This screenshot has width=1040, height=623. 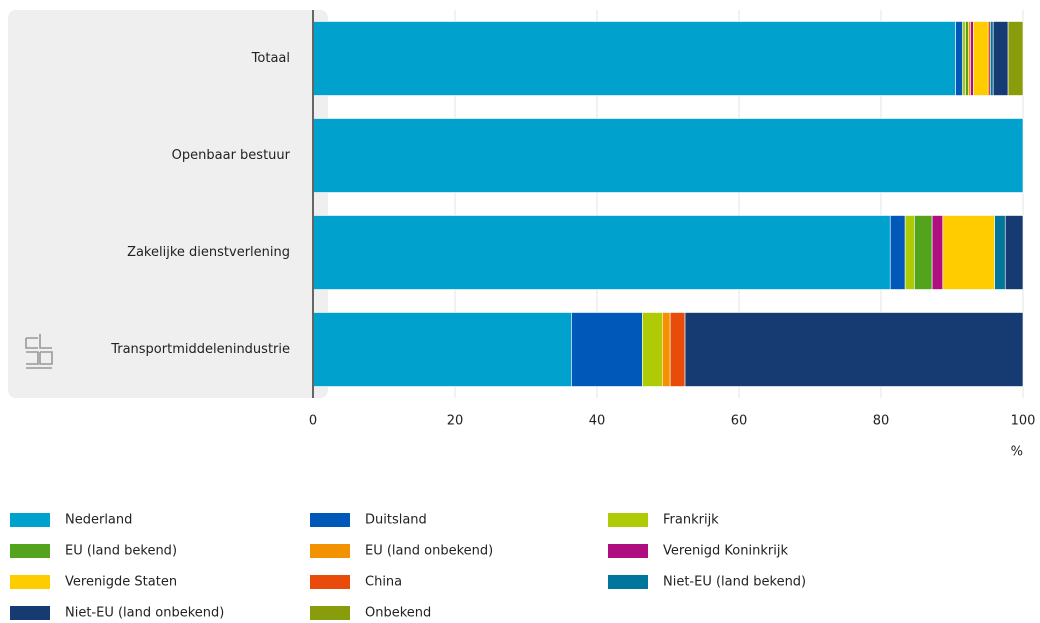 I want to click on legend-label: Nederland, so click(x=98, y=520).